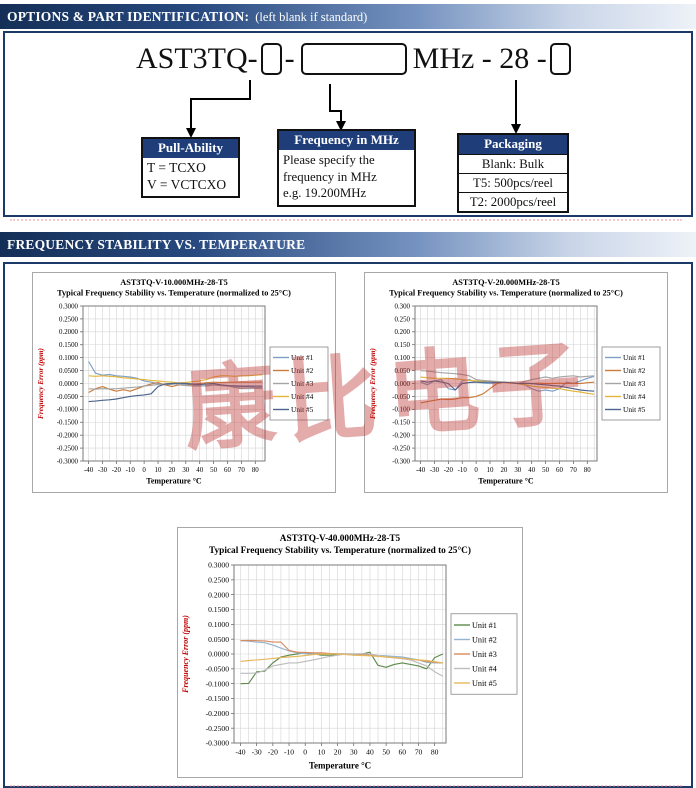 Image resolution: width=696 pixels, height=788 pixels. I want to click on options-header-note: (left blank if standard), so click(311, 17).